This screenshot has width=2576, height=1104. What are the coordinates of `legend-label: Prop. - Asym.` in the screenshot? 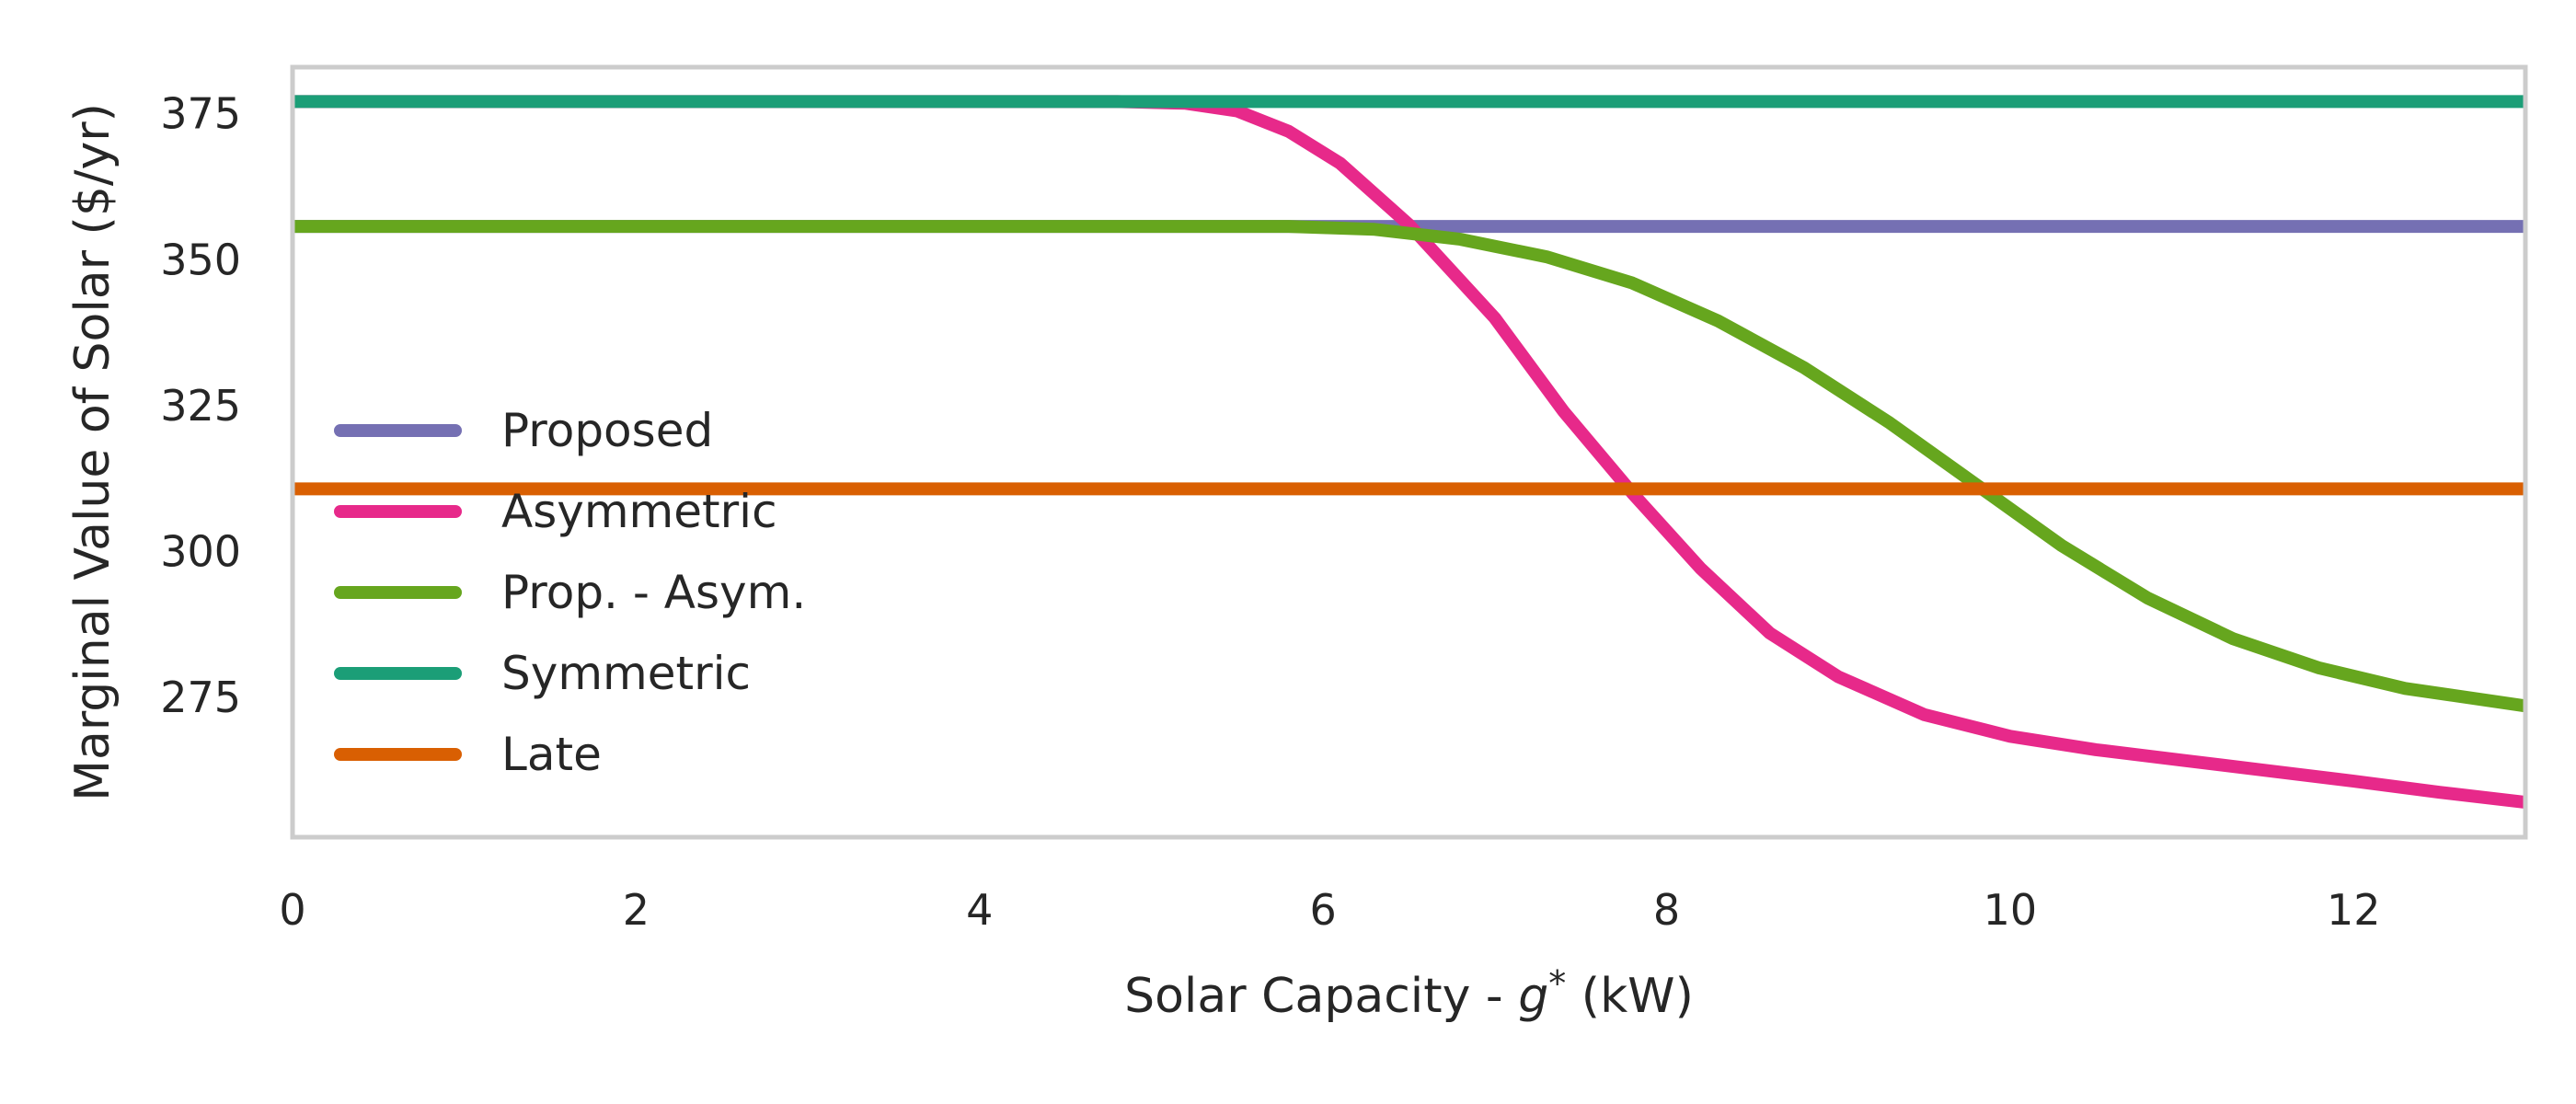 It's located at (653, 592).